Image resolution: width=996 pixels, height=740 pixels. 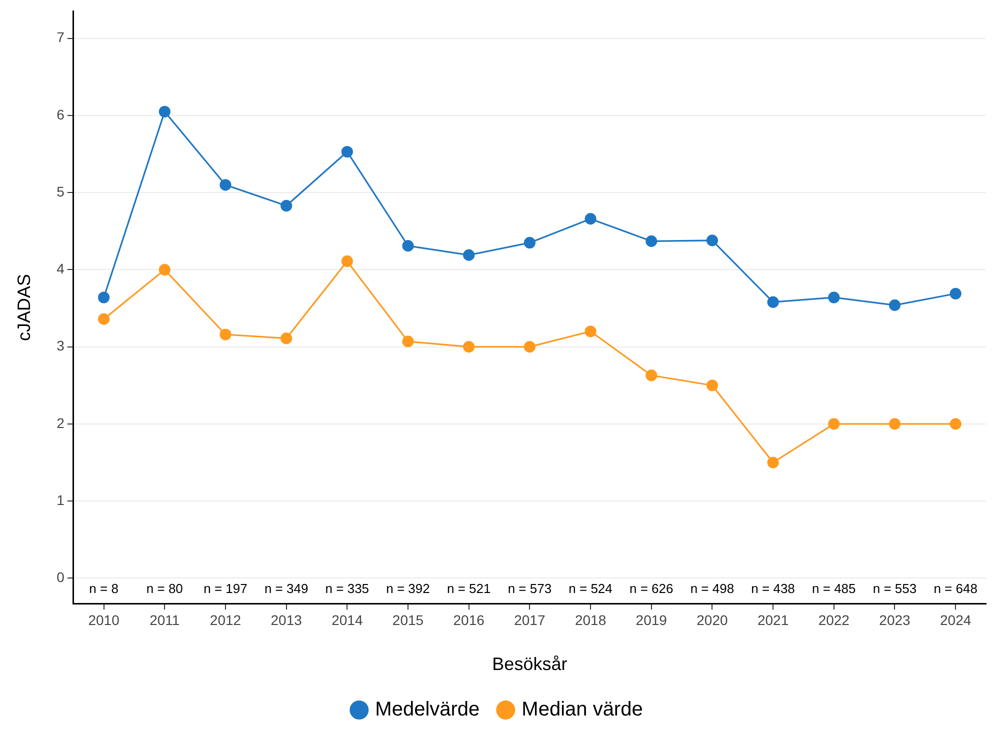 What do you see at coordinates (60, 346) in the screenshot?
I see `y-tick-label: 3` at bounding box center [60, 346].